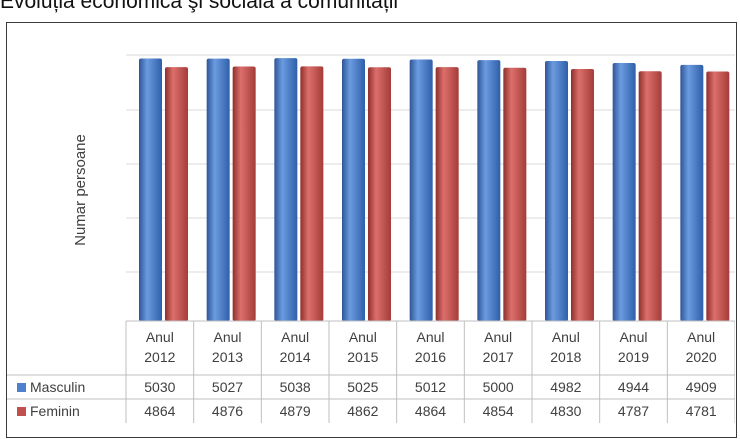 This screenshot has width=740, height=439. What do you see at coordinates (21, 411) in the screenshot?
I see `legend-key-feminin` at bounding box center [21, 411].